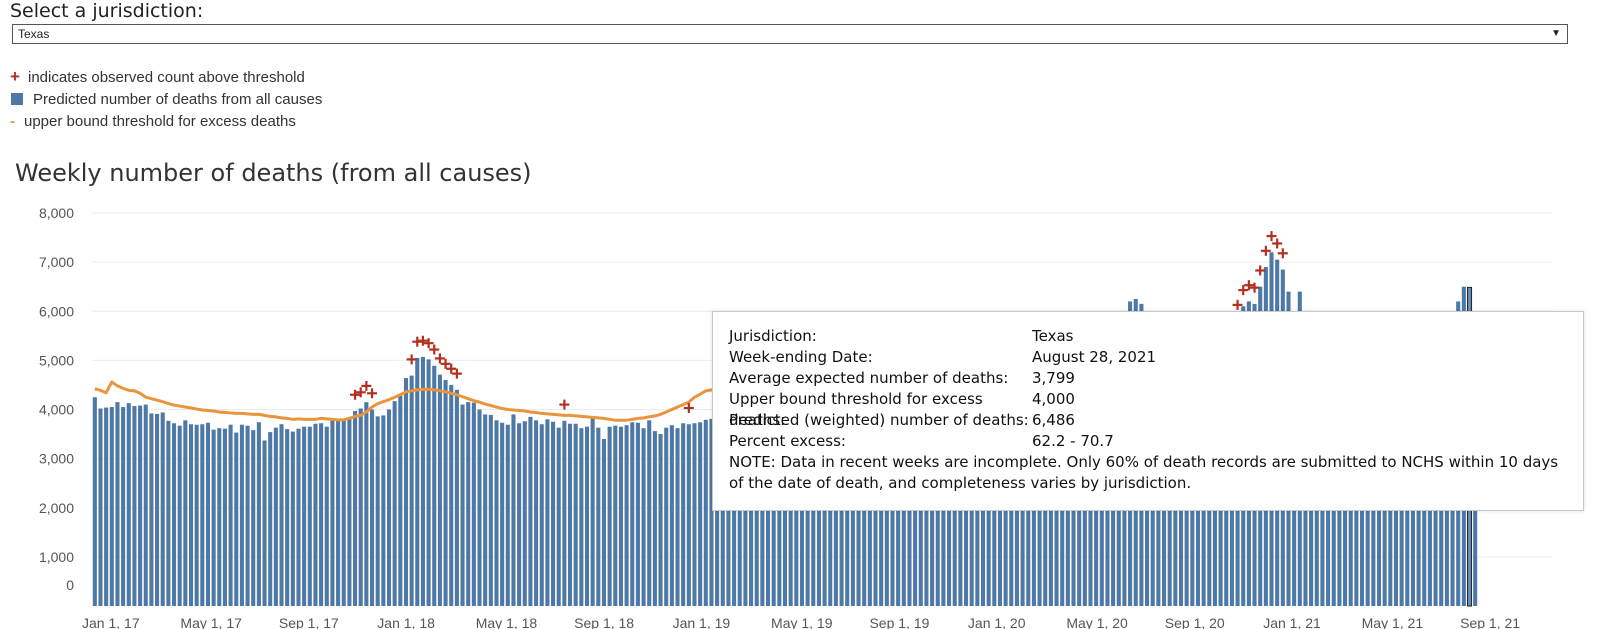 The height and width of the screenshot is (629, 1600). Describe the element at coordinates (56, 459) in the screenshot. I see `y-tick-label: 3,000` at that location.